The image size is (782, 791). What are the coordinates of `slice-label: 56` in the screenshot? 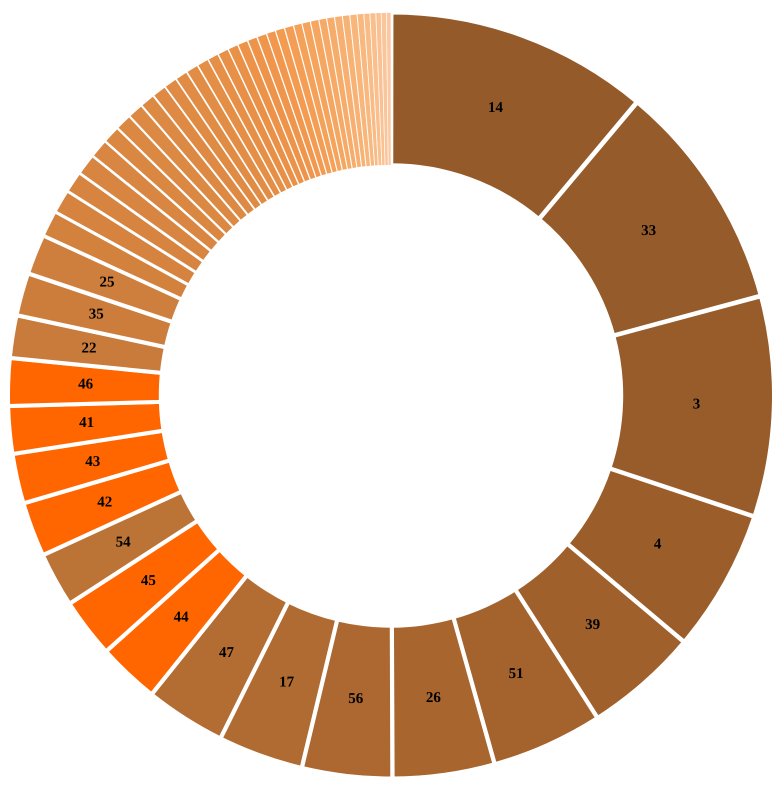 It's located at (356, 698).